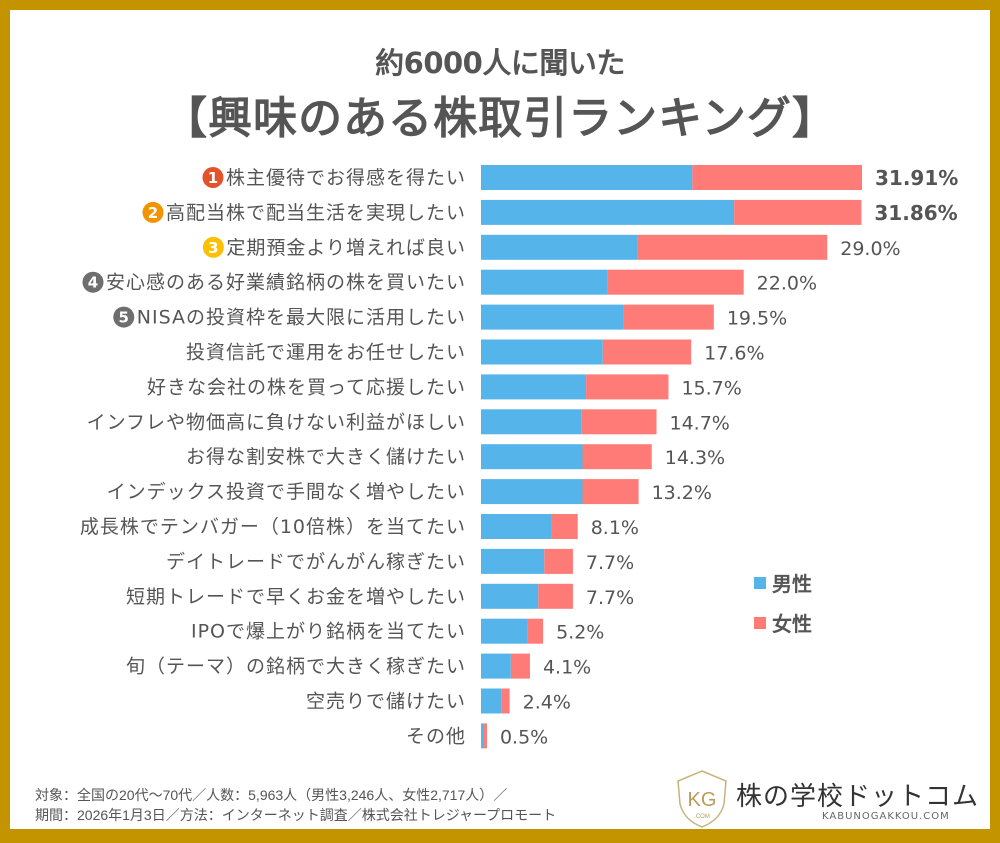 This screenshot has height=843, width=1000. What do you see at coordinates (276, 422) in the screenshot?
I see `category-label: インフレや物価高に負けない利益がほしい` at bounding box center [276, 422].